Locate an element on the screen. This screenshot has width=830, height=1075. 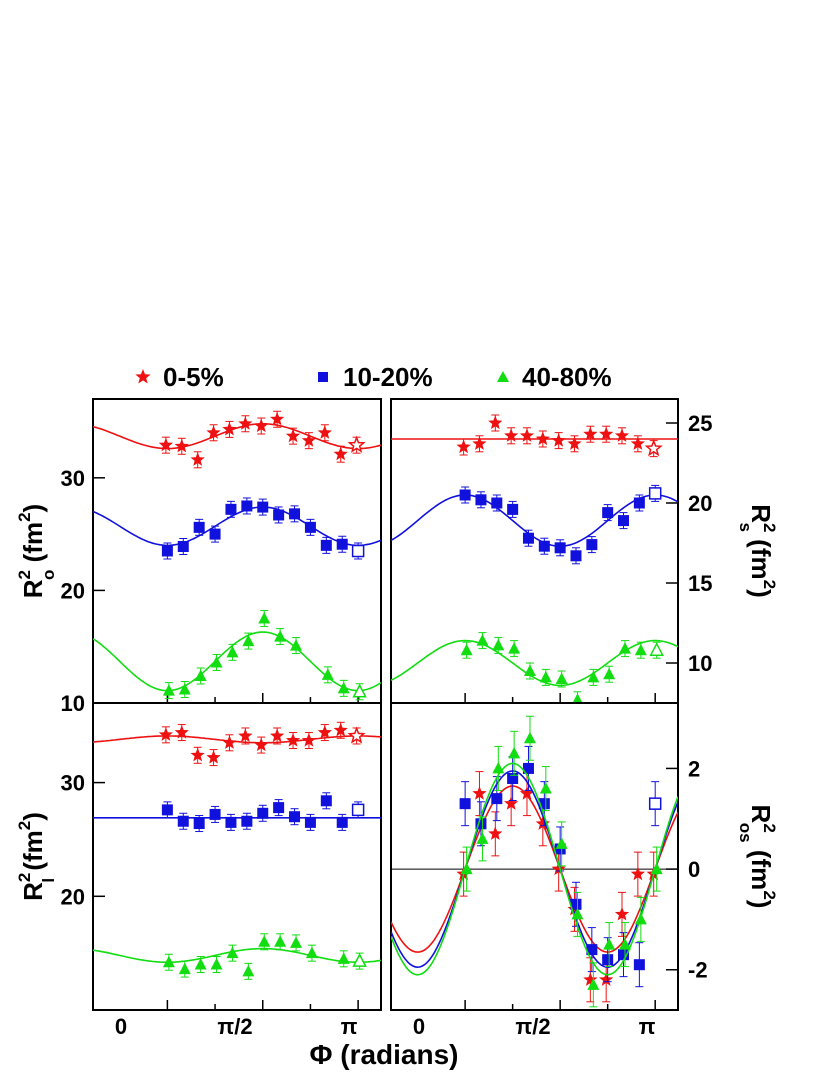
legend-item-0-5: 0-5% is located at coordinates (179, 377).